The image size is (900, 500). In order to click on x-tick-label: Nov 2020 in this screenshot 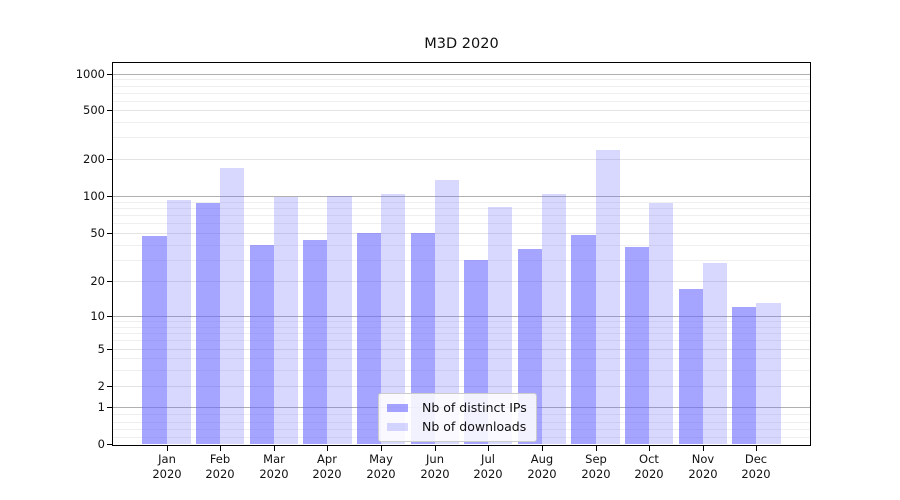, I will do `click(703, 466)`.